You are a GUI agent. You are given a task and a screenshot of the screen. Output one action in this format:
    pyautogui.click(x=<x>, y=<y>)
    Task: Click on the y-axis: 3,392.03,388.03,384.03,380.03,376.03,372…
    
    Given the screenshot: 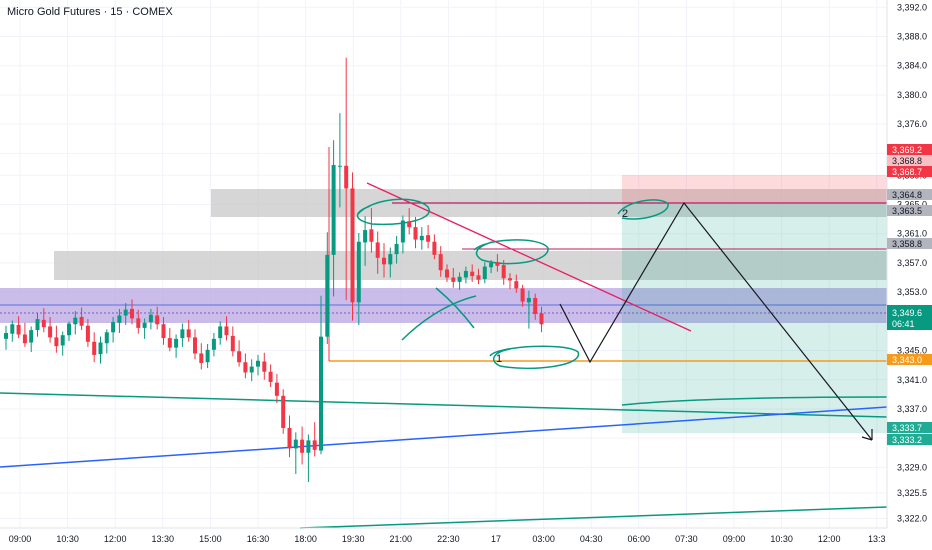 What is the action you would take?
    pyautogui.click(x=912, y=262)
    